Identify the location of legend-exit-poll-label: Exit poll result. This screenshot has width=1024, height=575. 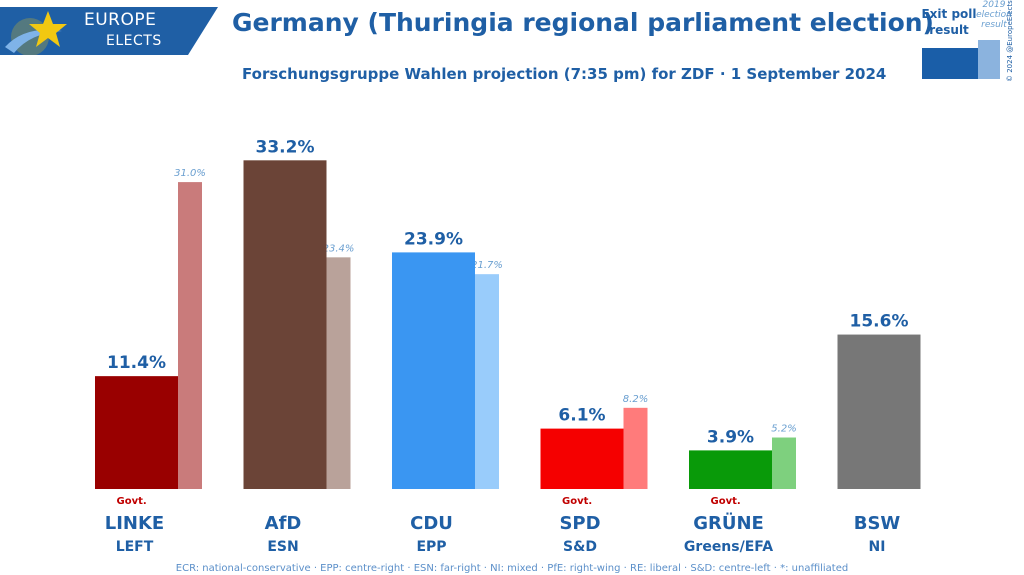
(949, 22).